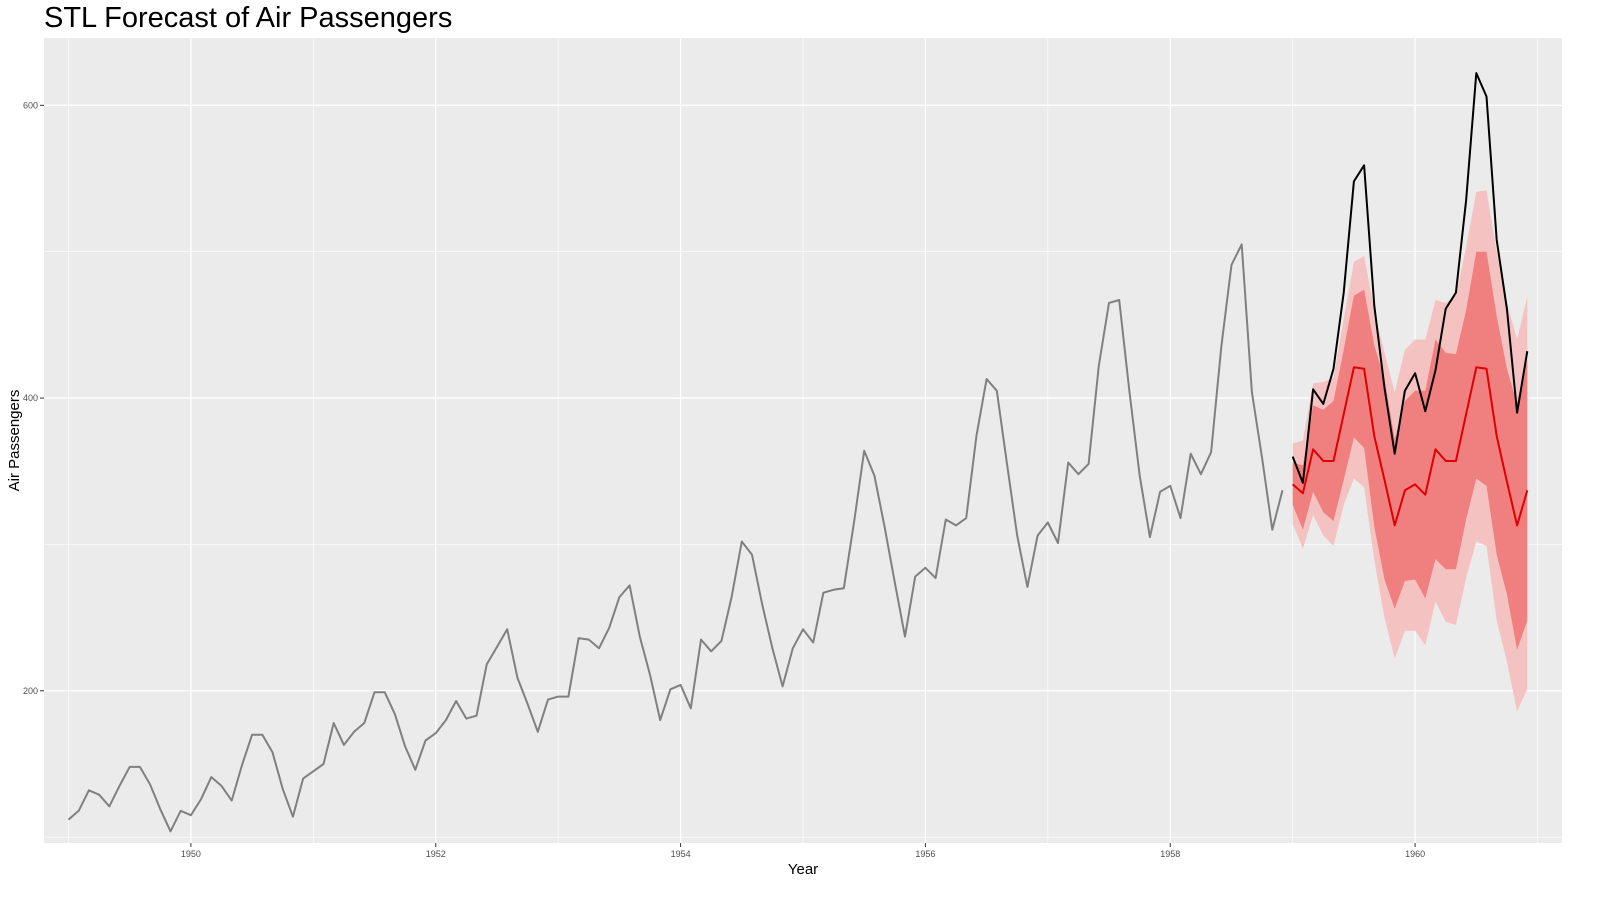 The width and height of the screenshot is (1600, 900). What do you see at coordinates (14, 441) in the screenshot?
I see `y-axis-title: Air Passengers` at bounding box center [14, 441].